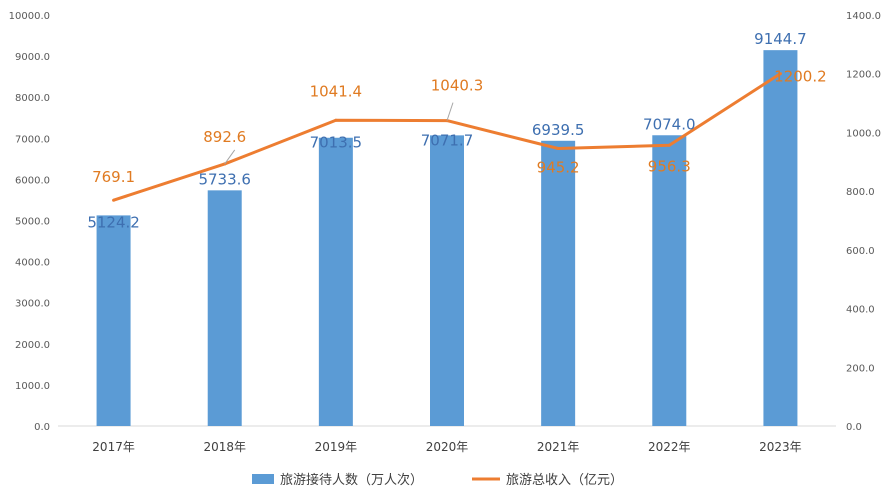 The image size is (890, 500). I want to click on line-data-label: 956.3, so click(669, 166).